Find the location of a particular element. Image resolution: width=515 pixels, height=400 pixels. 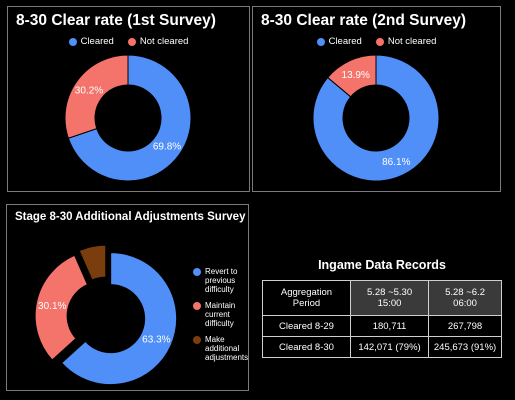

legend-line: current is located at coordinates (217, 314).